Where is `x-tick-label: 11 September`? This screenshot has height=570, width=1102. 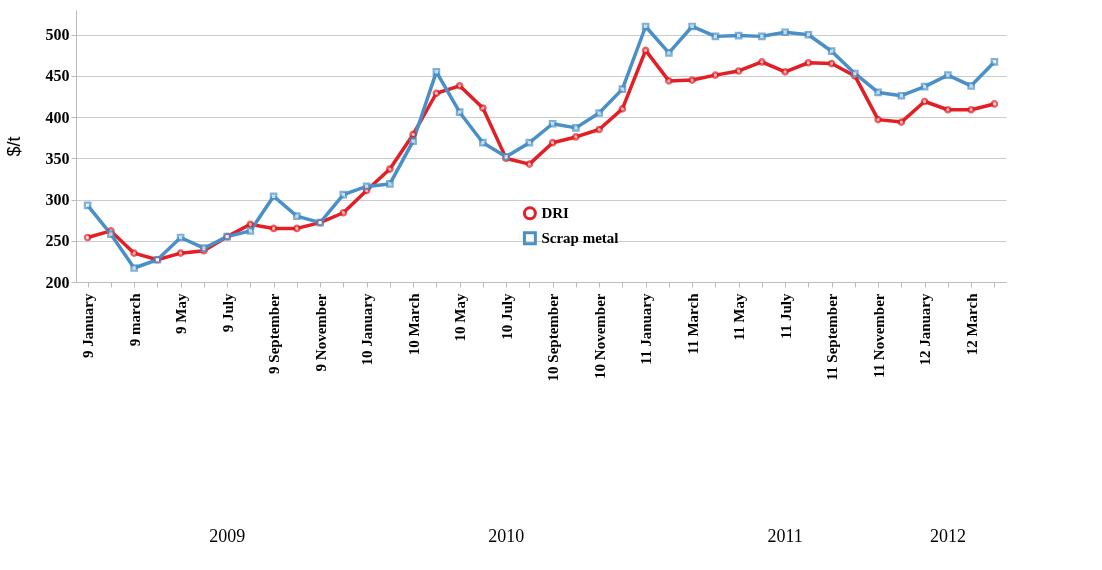
x-tick-label: 11 September is located at coordinates (832, 337).